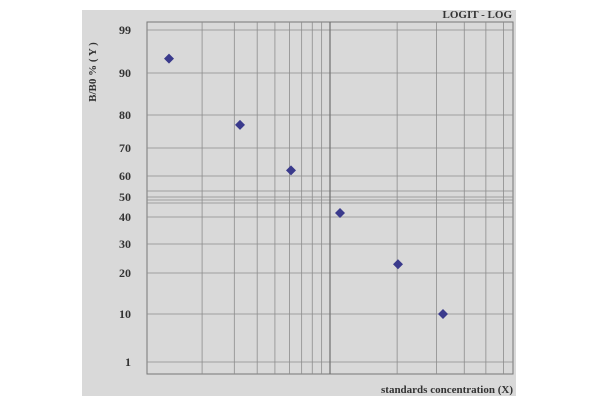  Describe the element at coordinates (125, 273) in the screenshot. I see `y-tick-label: 20` at that location.